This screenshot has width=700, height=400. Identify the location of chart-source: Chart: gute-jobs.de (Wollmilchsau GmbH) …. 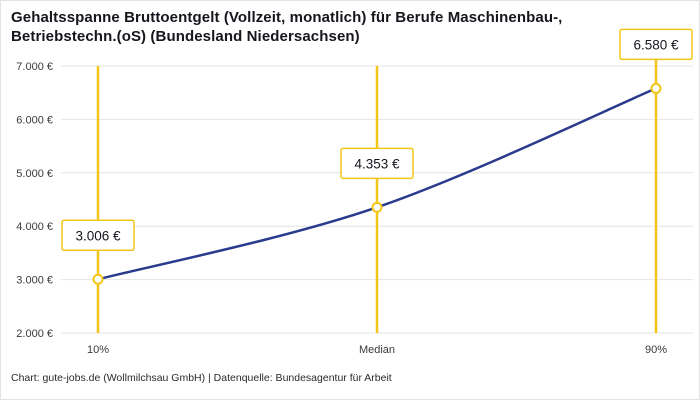
(201, 378).